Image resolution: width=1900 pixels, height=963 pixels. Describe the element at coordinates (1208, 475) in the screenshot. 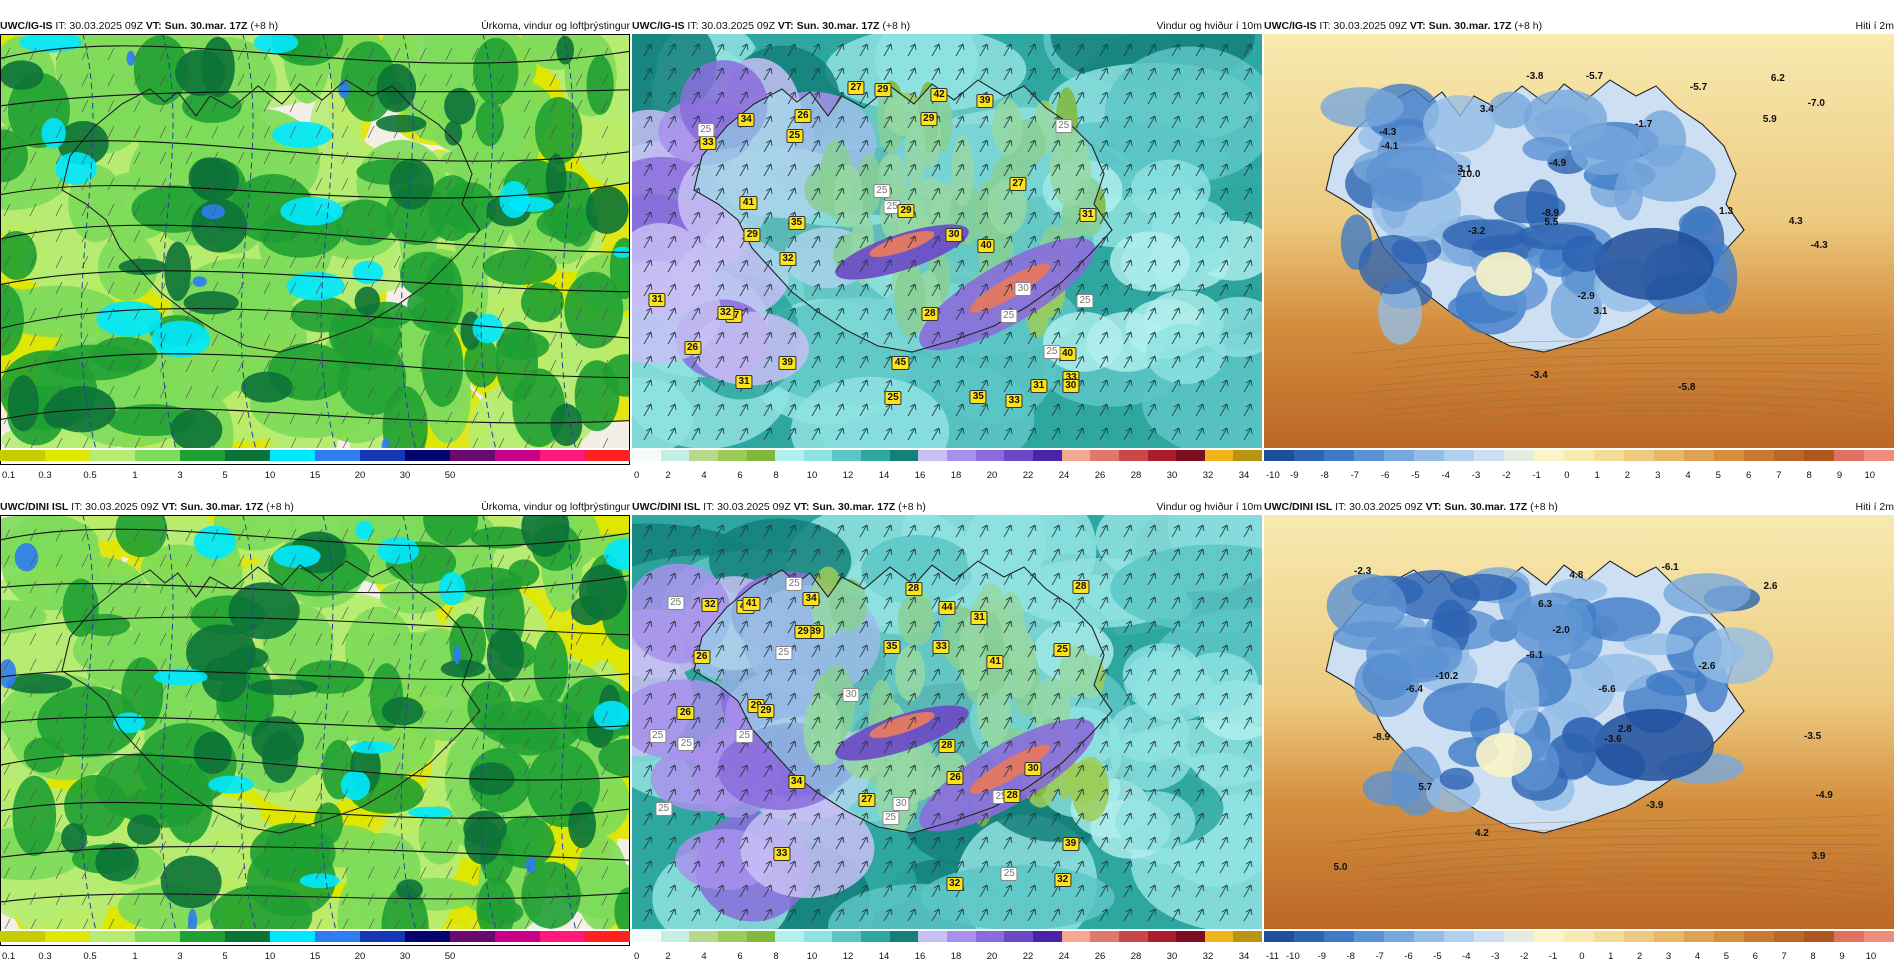

I see `colorbar-tick-label: 32` at that location.